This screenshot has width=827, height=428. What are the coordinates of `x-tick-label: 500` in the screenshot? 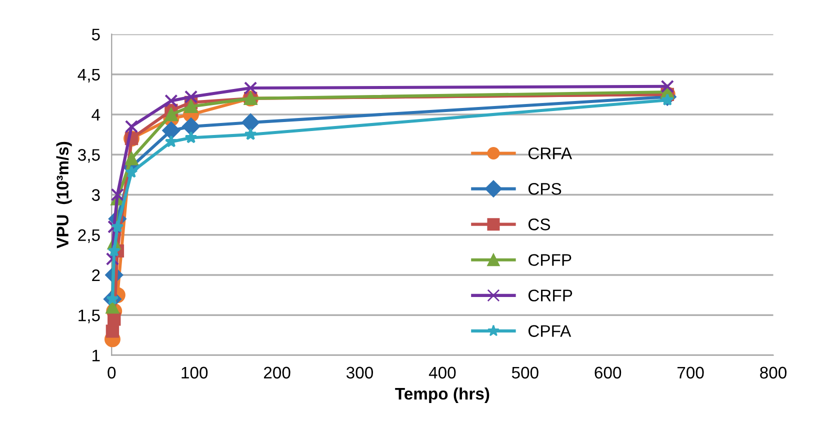 It's located at (525, 372).